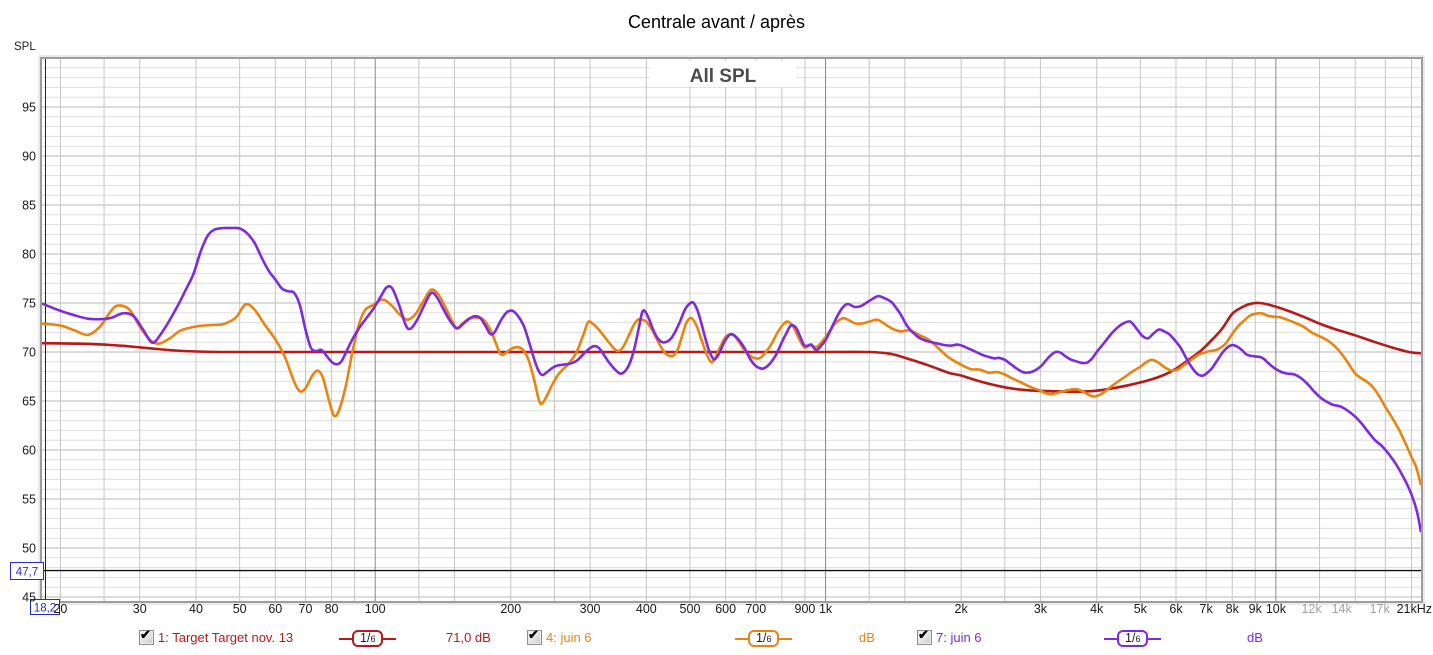 The image size is (1433, 655). What do you see at coordinates (959, 637) in the screenshot?
I see `legend-label-juin6-purple: 7: juin 6` at bounding box center [959, 637].